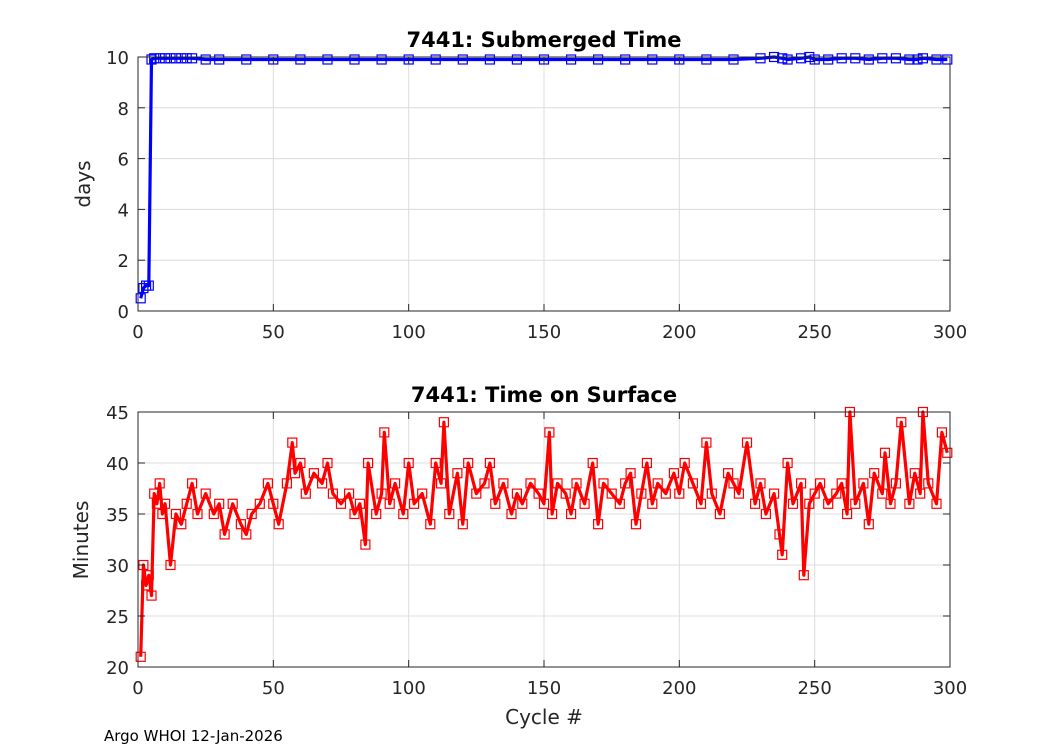  What do you see at coordinates (83, 183) in the screenshot?
I see `y-axis-label: days` at bounding box center [83, 183].